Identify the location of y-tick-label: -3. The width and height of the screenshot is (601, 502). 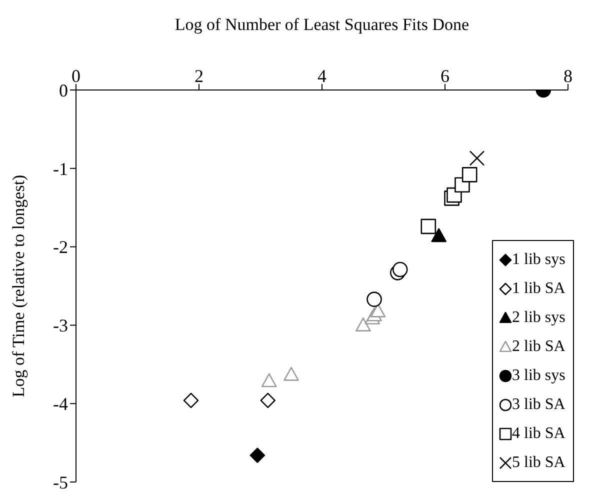
(60, 326).